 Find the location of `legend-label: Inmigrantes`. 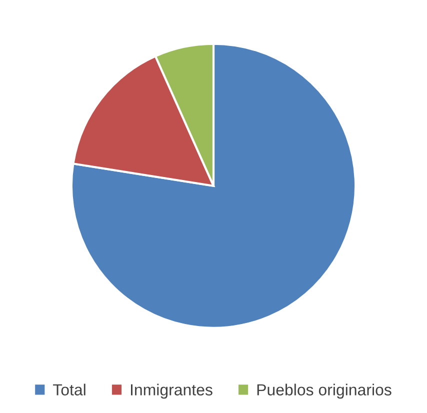

legend-label: Inmigrantes is located at coordinates (171, 391).